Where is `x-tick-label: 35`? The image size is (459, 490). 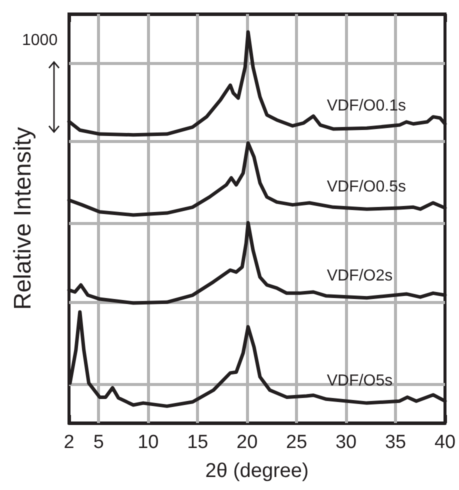 x-tick-label: 35 is located at coordinates (395, 442).